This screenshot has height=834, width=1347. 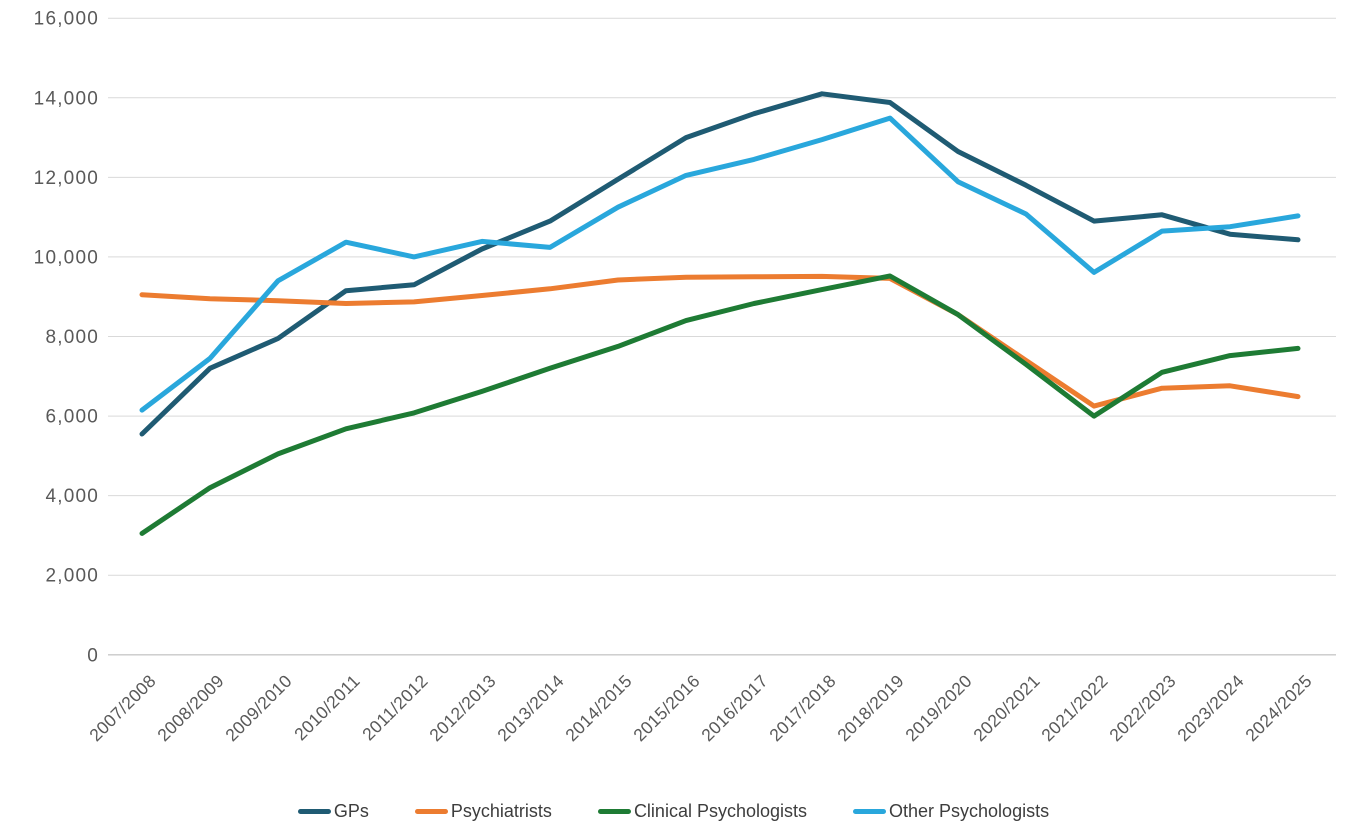 I want to click on y-axis-tick-label: 0, so click(x=93, y=655).